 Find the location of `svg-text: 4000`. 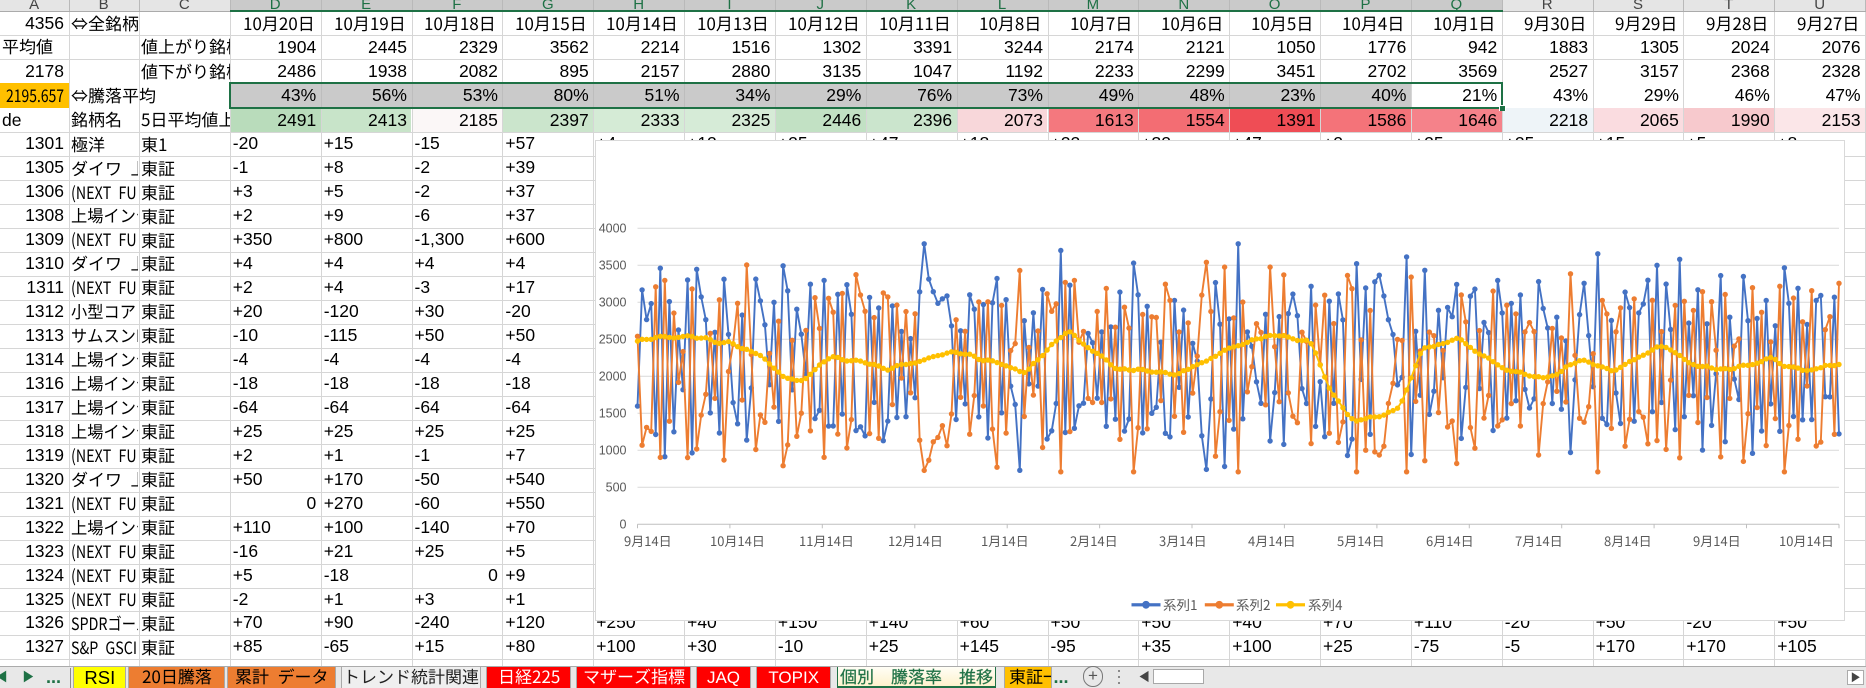

svg-text: 4000 is located at coordinates (612, 229).